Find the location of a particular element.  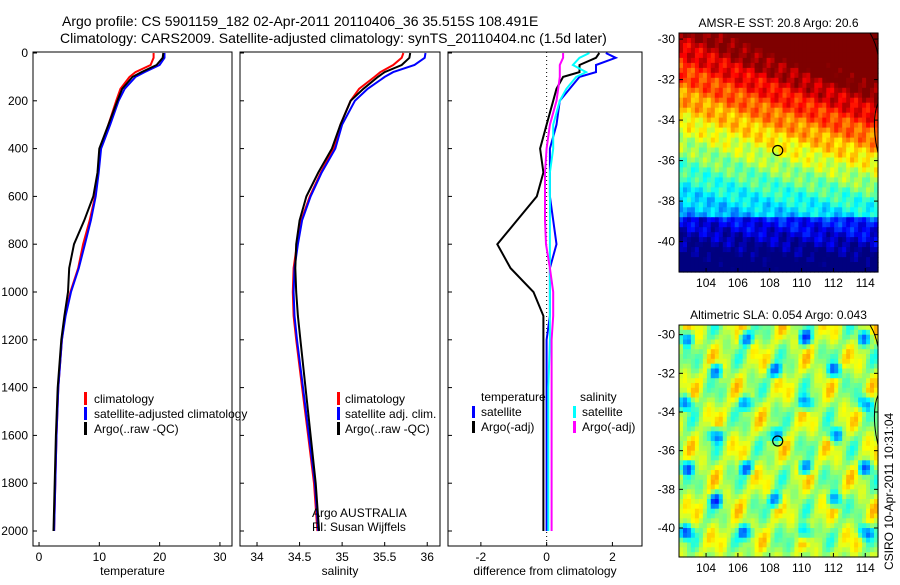

series-line-satellite-adj-clim- is located at coordinates (359, 292).